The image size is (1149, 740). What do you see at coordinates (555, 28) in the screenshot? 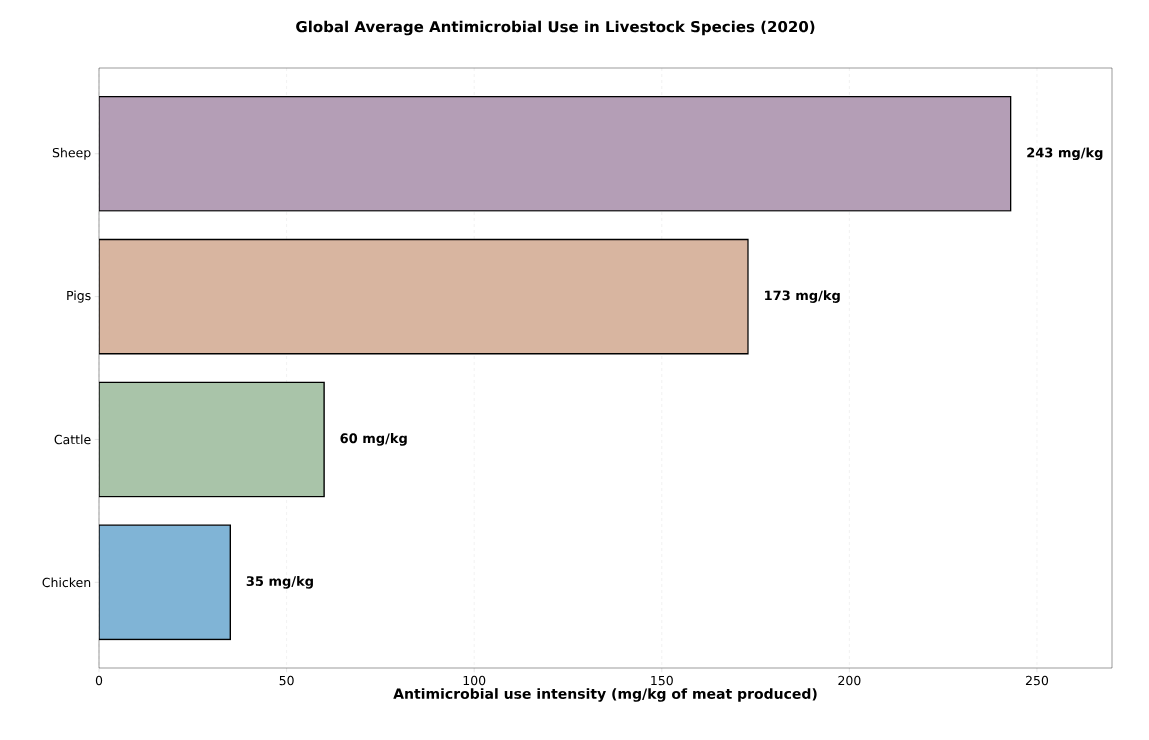
I see `chart-title: Global Average Antimicrobial Use in Livestock Species (2020)` at bounding box center [555, 28].